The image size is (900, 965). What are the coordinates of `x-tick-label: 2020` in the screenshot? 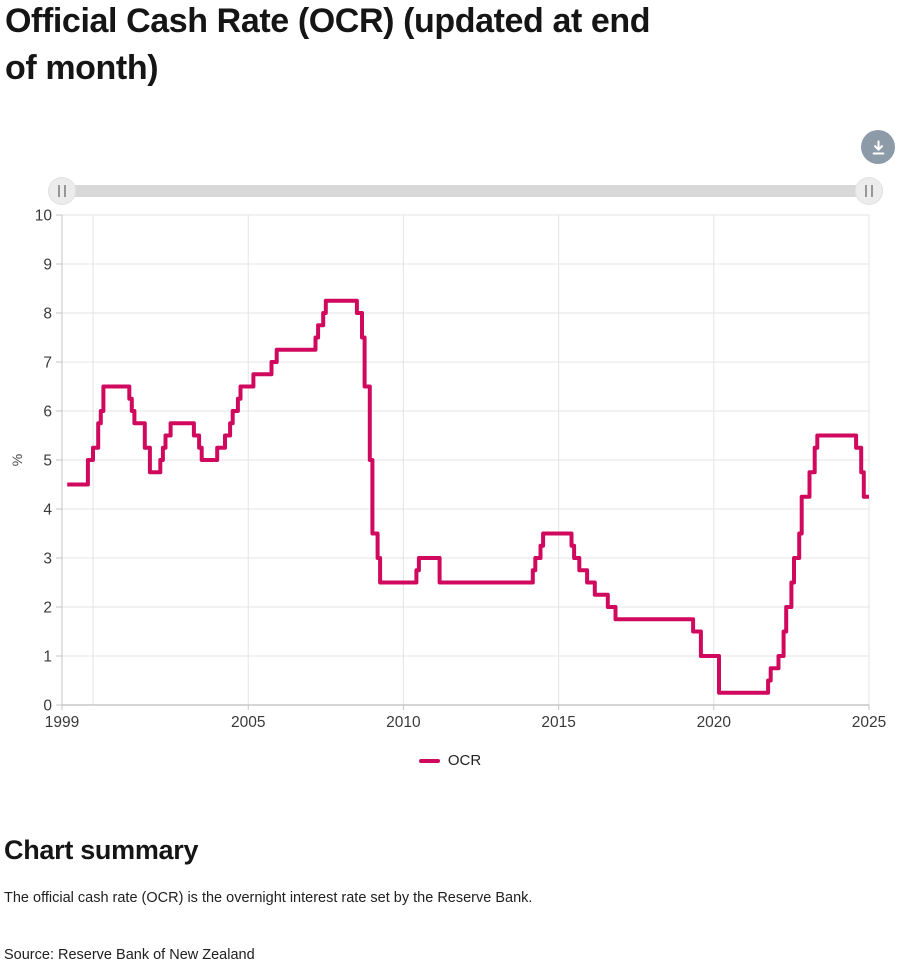 It's located at (714, 722).